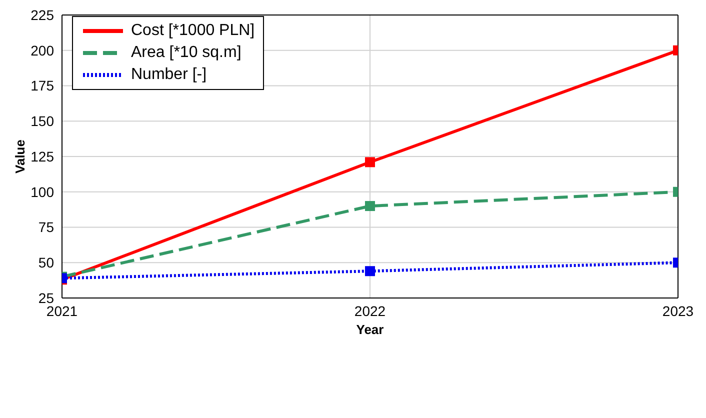  What do you see at coordinates (20, 157) in the screenshot?
I see `y-axis-title: Value` at bounding box center [20, 157].